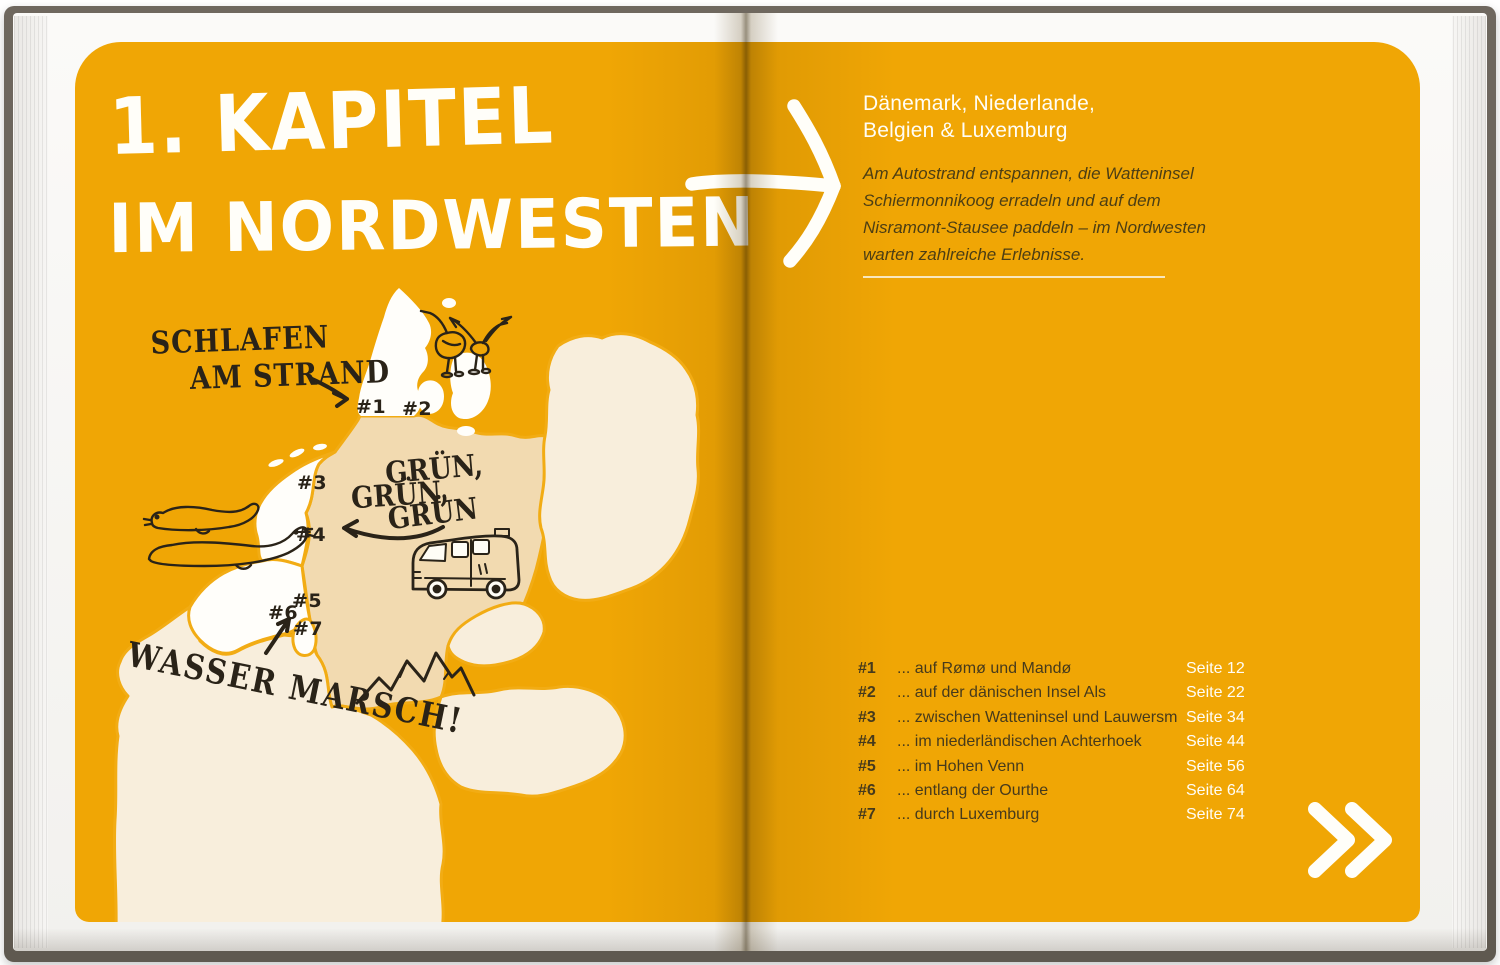 The width and height of the screenshot is (1500, 965). I want to click on toc-page: Seite 12, so click(1215, 668).